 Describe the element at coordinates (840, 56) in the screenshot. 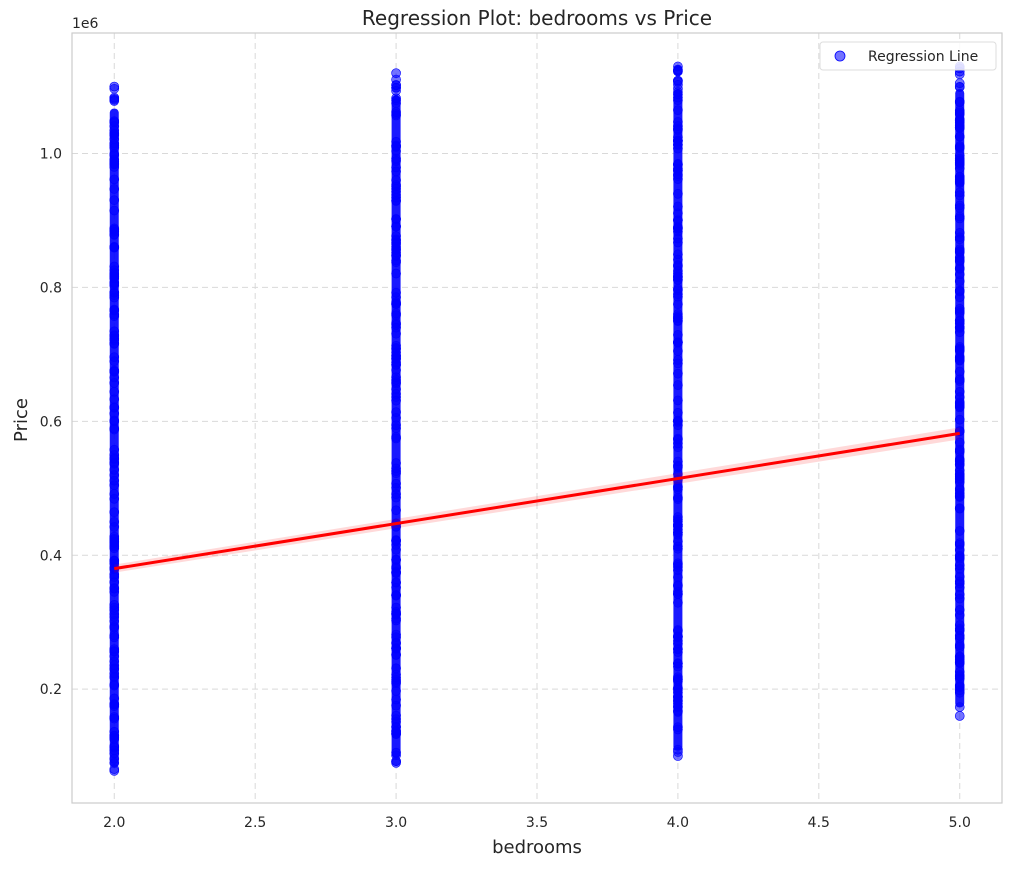

I see `legend-marker` at that location.